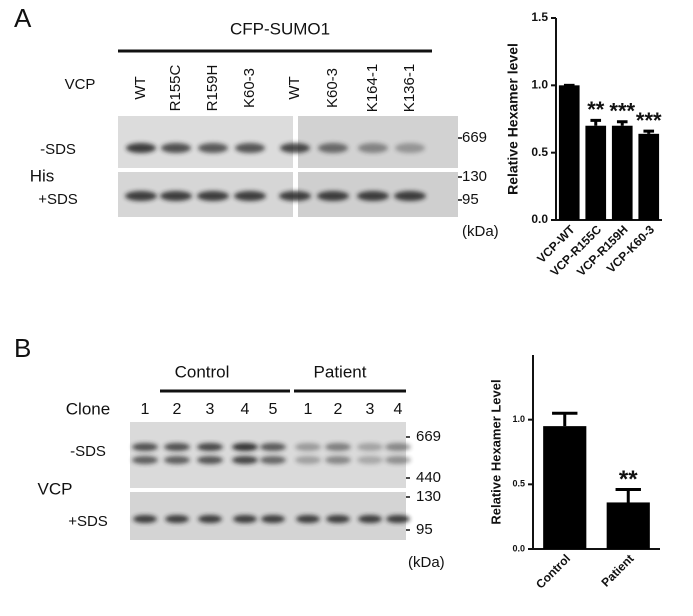  I want to click on group-label: Control, so click(202, 371).